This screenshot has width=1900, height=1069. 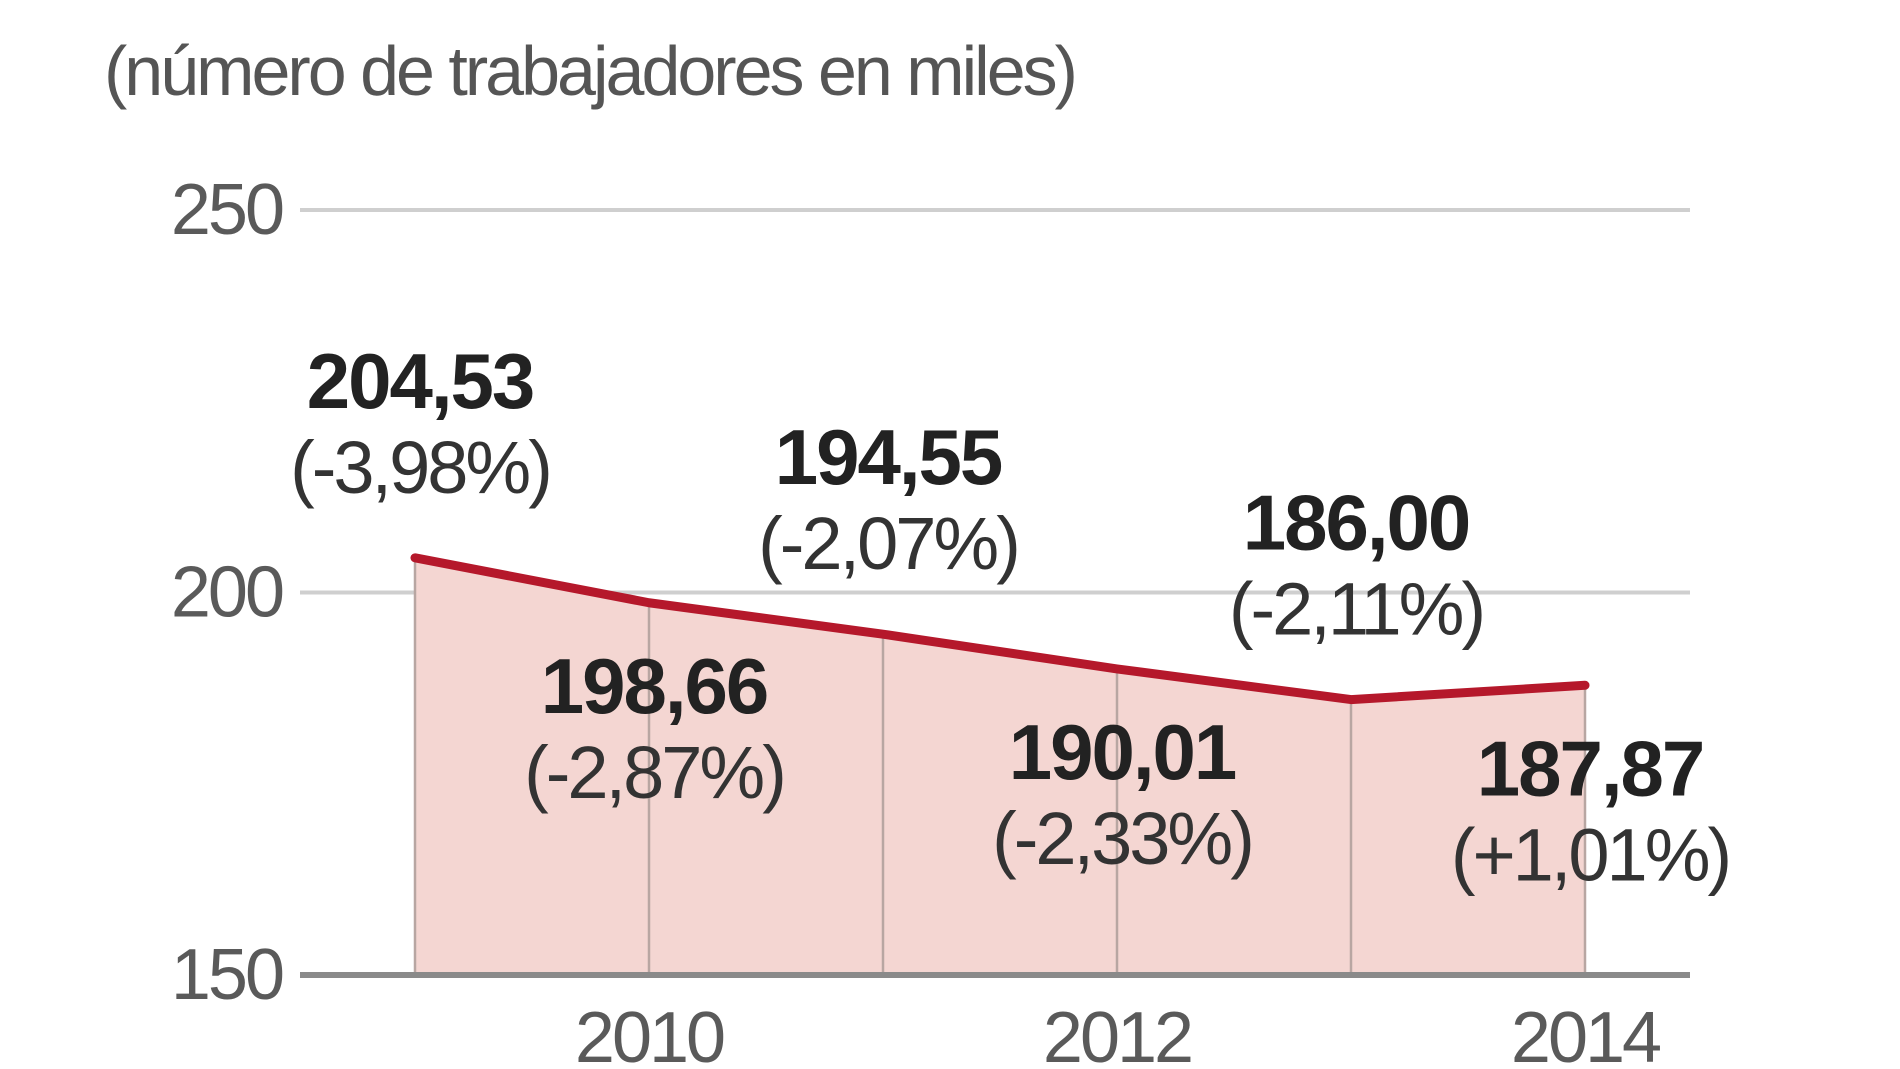 I want to click on y-tick-label-250: 250, so click(x=227, y=210).